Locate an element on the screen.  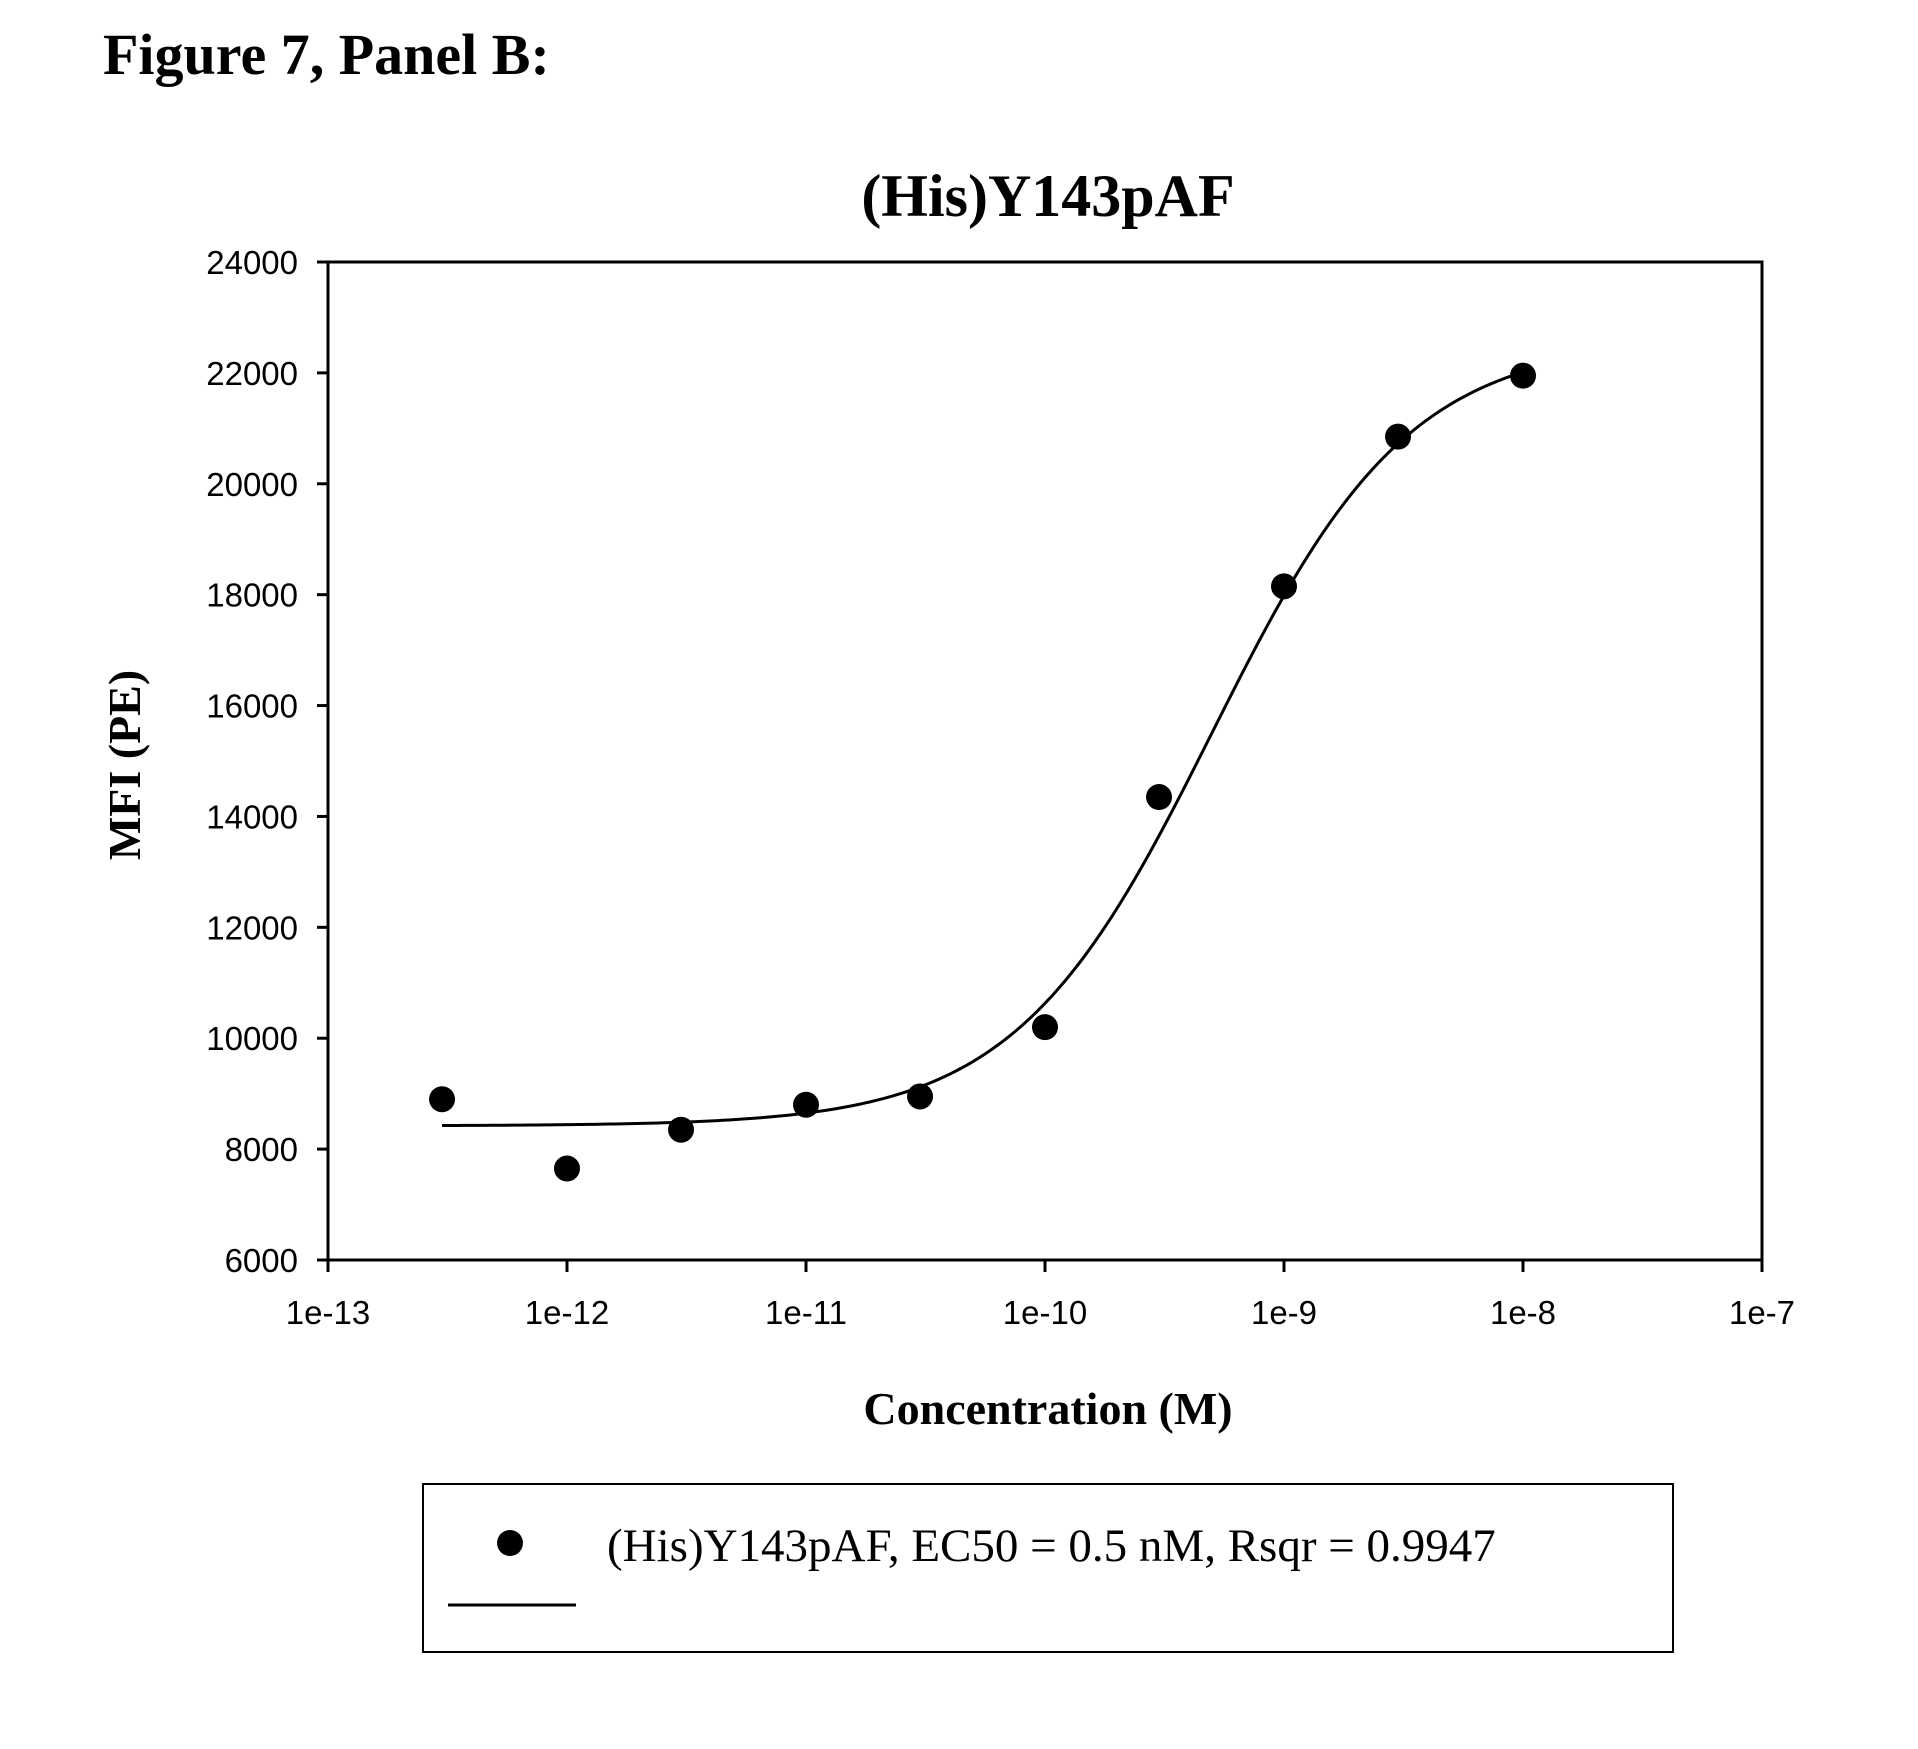
x-tick-label: 1e-12 is located at coordinates (567, 1312).